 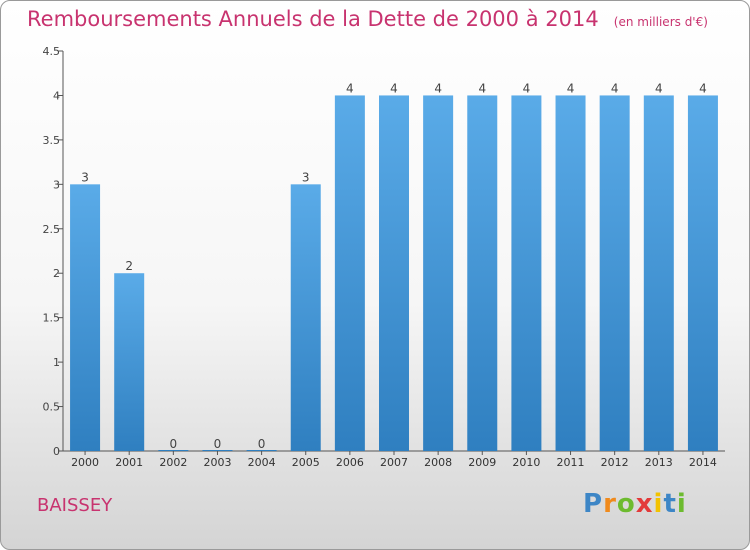 I want to click on logo-letter: t, so click(x=670, y=504).